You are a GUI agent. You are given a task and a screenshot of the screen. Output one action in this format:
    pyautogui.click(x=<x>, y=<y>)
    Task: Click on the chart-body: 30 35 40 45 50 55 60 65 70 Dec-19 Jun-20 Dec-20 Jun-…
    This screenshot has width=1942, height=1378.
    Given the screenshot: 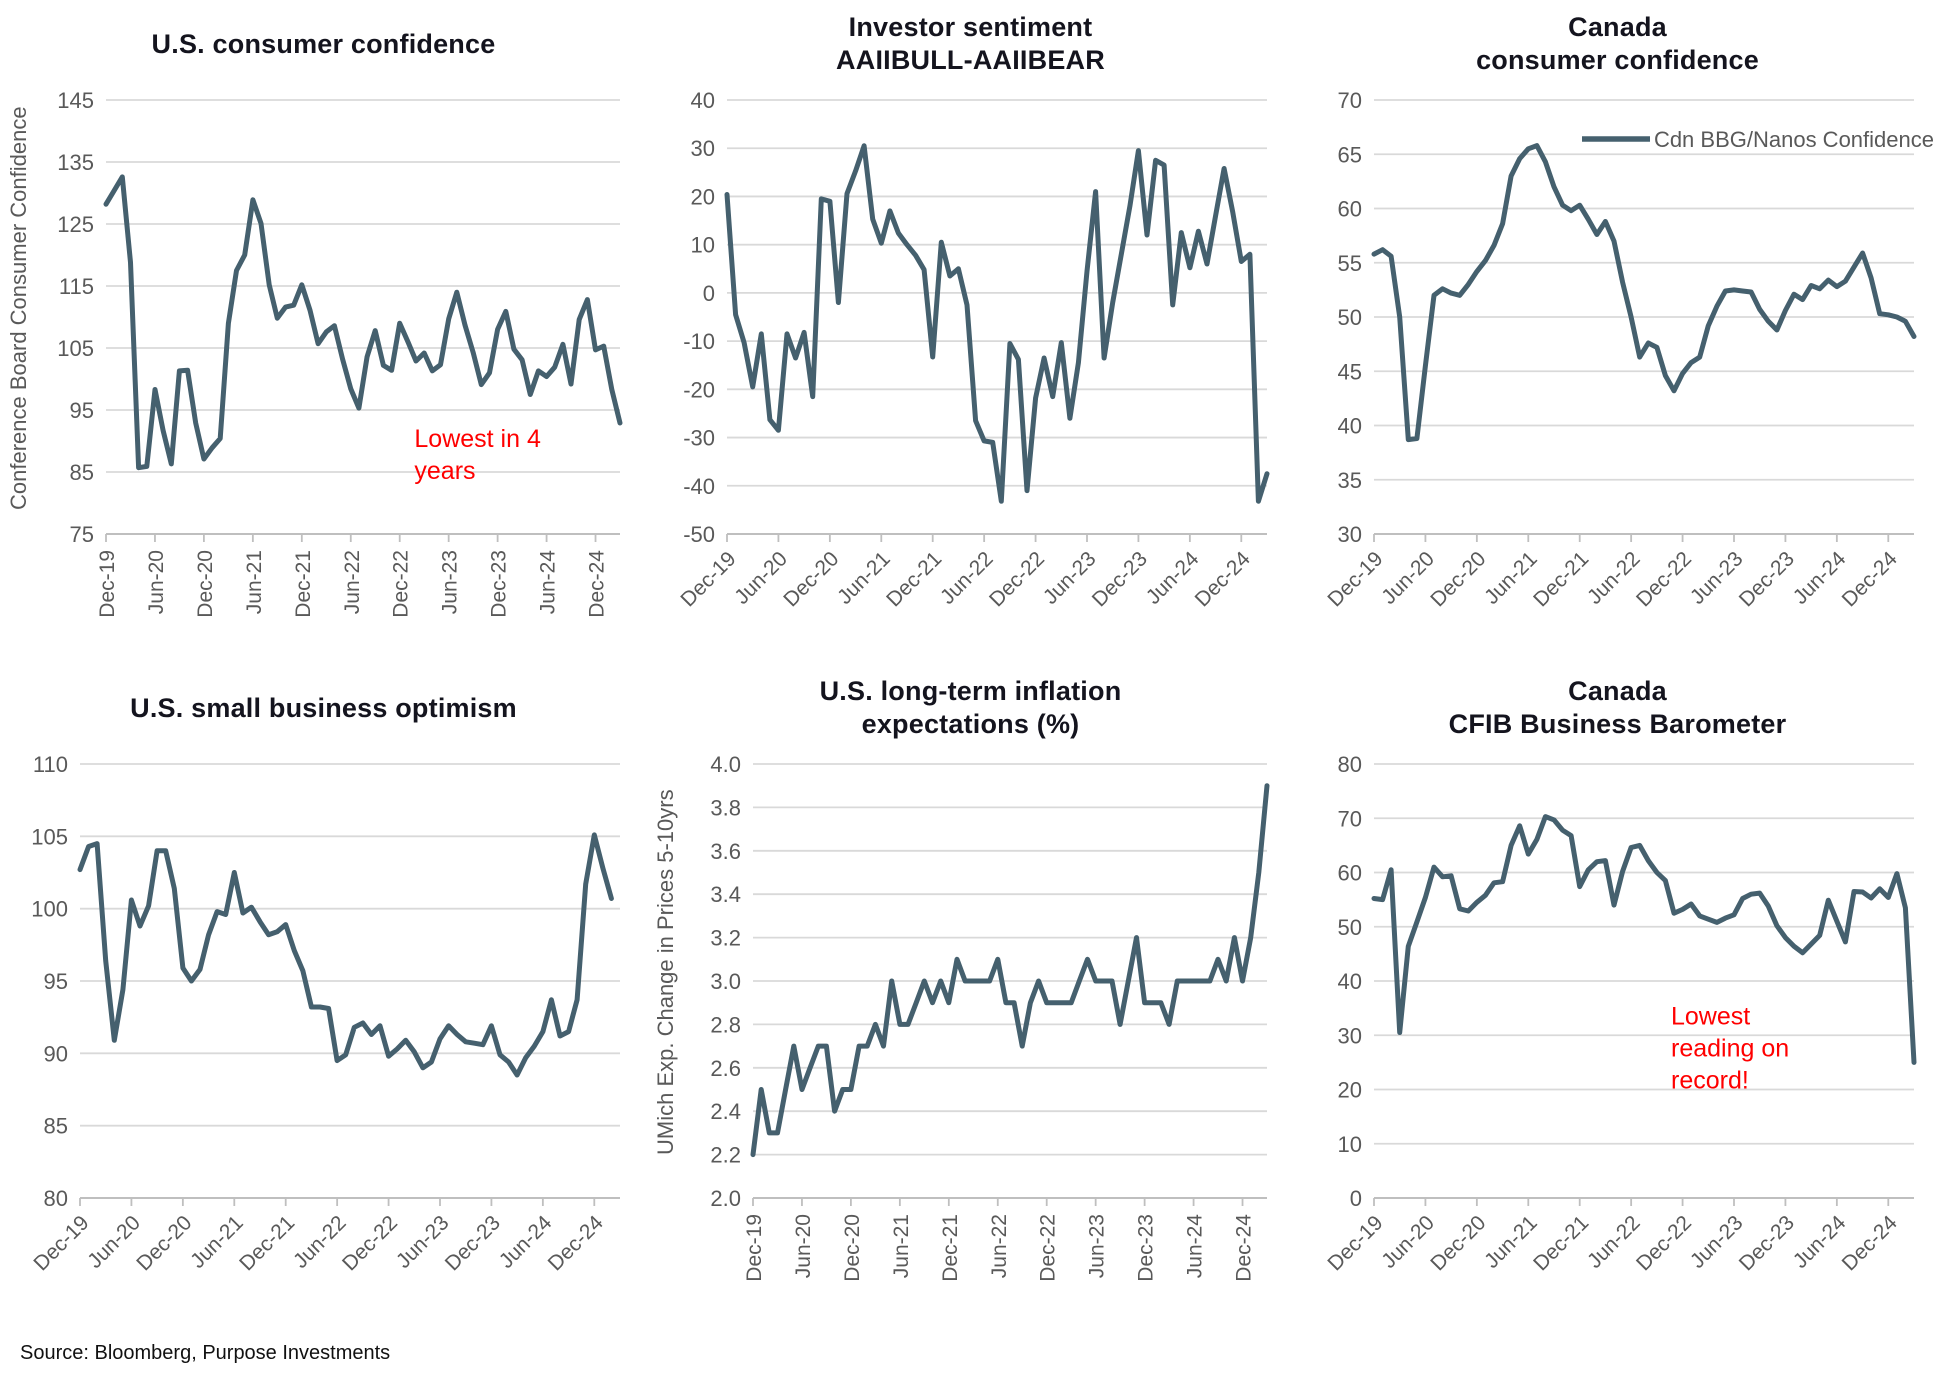 What is the action you would take?
    pyautogui.click(x=1617, y=374)
    